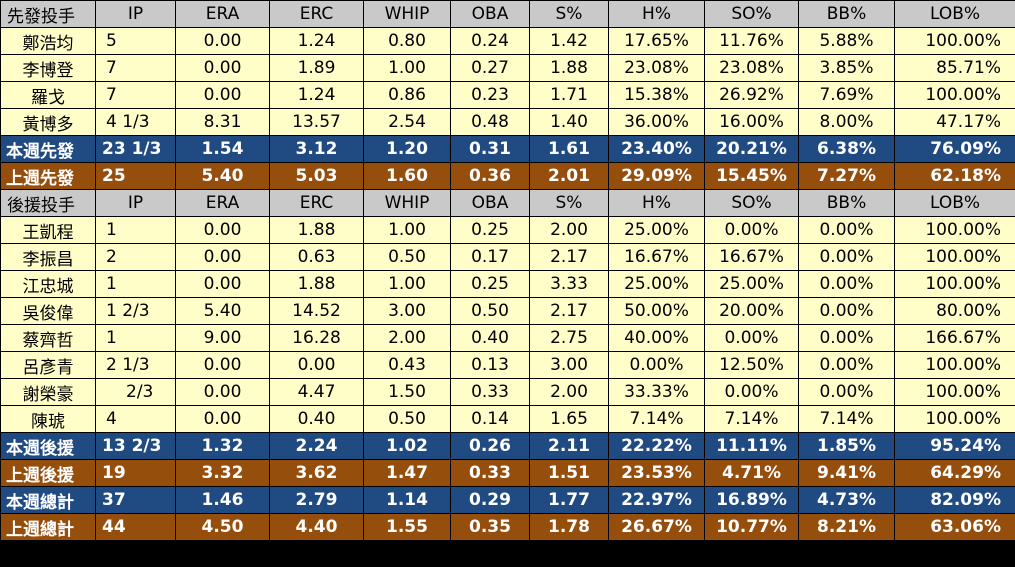 This screenshot has width=1015, height=567. I want to click on header-ip: IP, so click(135, 203).